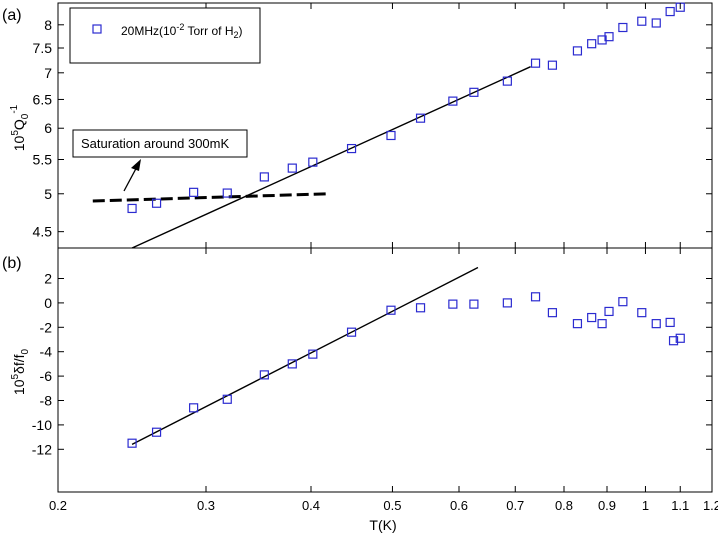 Image resolution: width=718 pixels, height=541 pixels. I want to click on legend: 20MHz(10-2 Torr of H2), so click(165, 35).